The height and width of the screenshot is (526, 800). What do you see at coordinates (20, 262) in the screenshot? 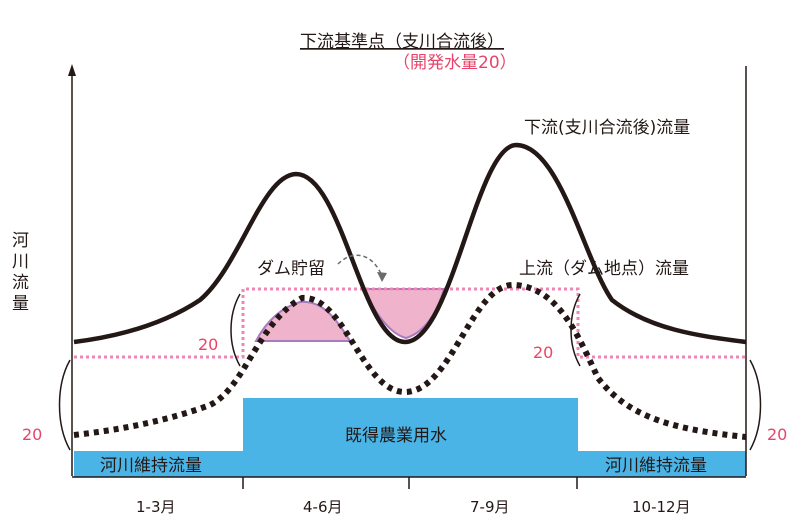
I see `y-axis-label-2: 川` at bounding box center [20, 262].